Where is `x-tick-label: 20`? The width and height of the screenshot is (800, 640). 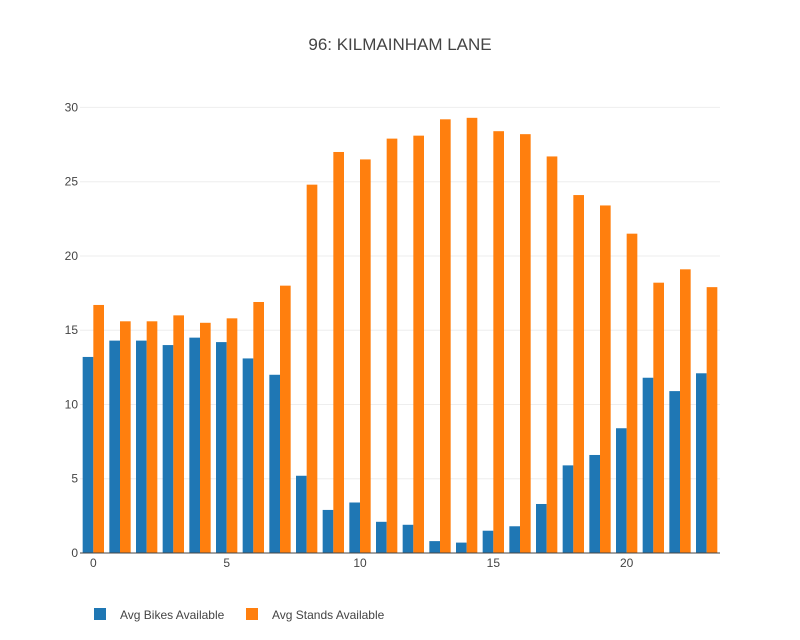
x-tick-label: 20 is located at coordinates (627, 563).